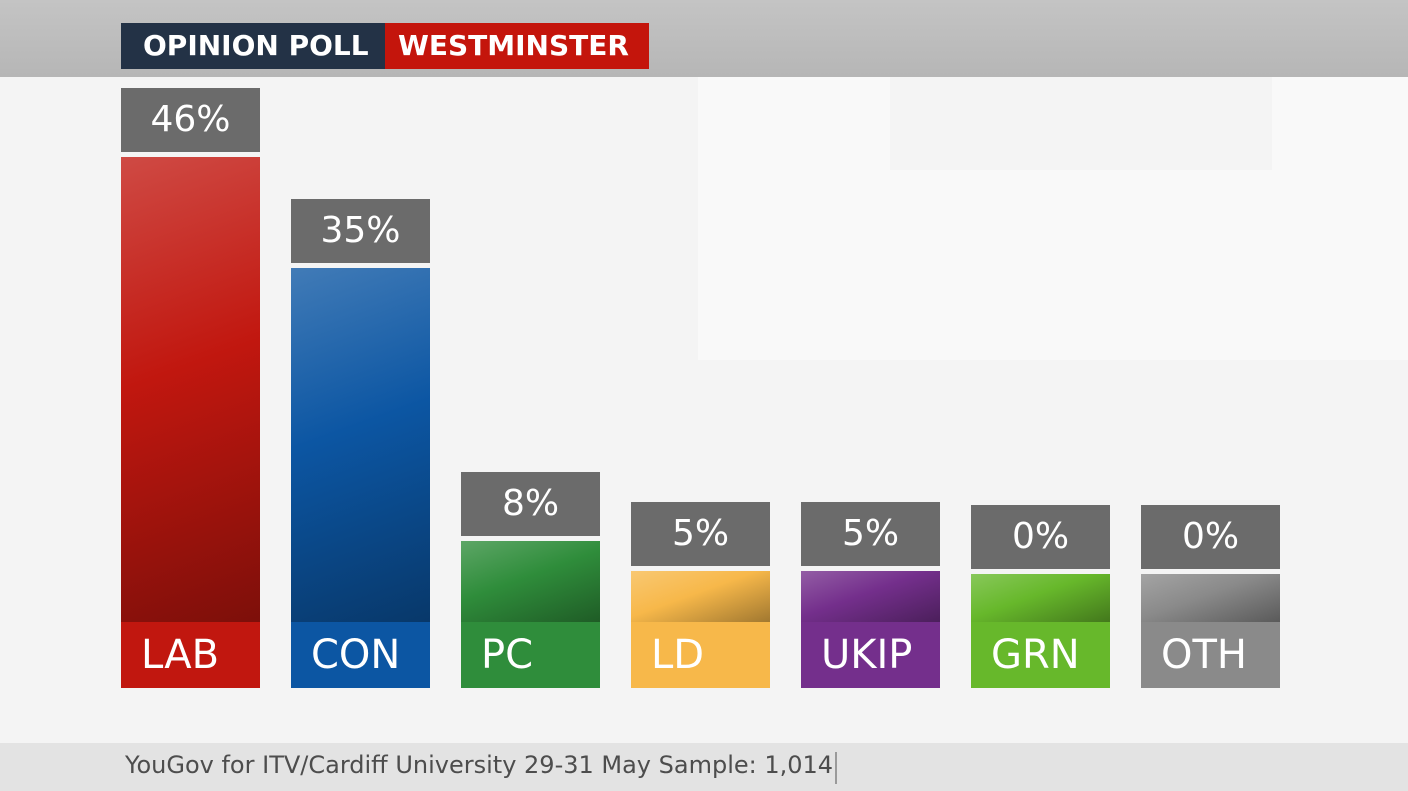  I want to click on value-label-con: 35%, so click(360, 231).